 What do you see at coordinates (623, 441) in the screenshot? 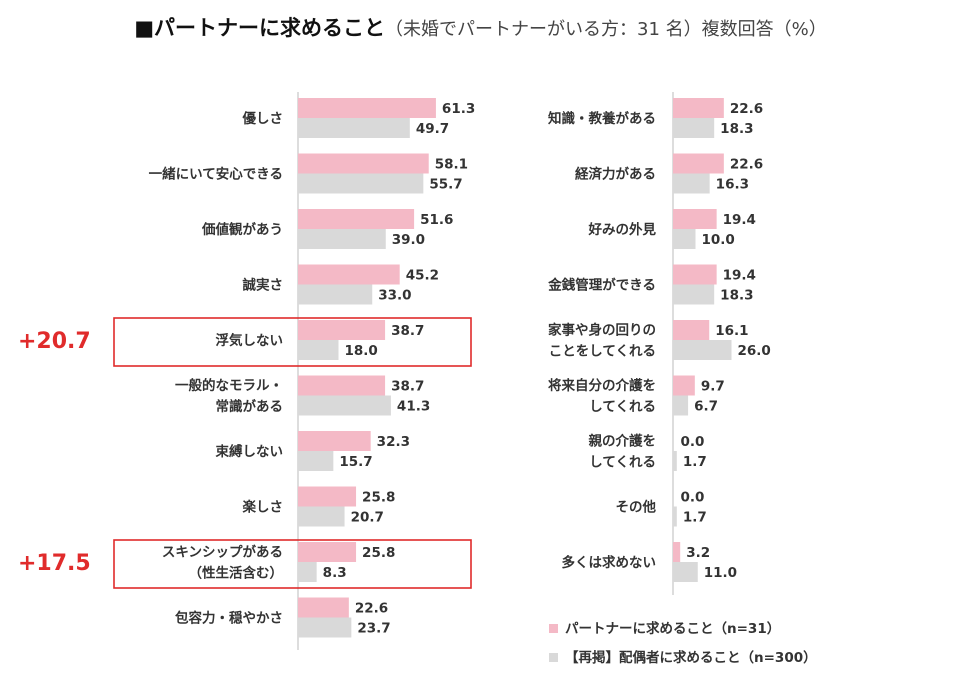
I see `category-label: 親の介護を` at bounding box center [623, 441].